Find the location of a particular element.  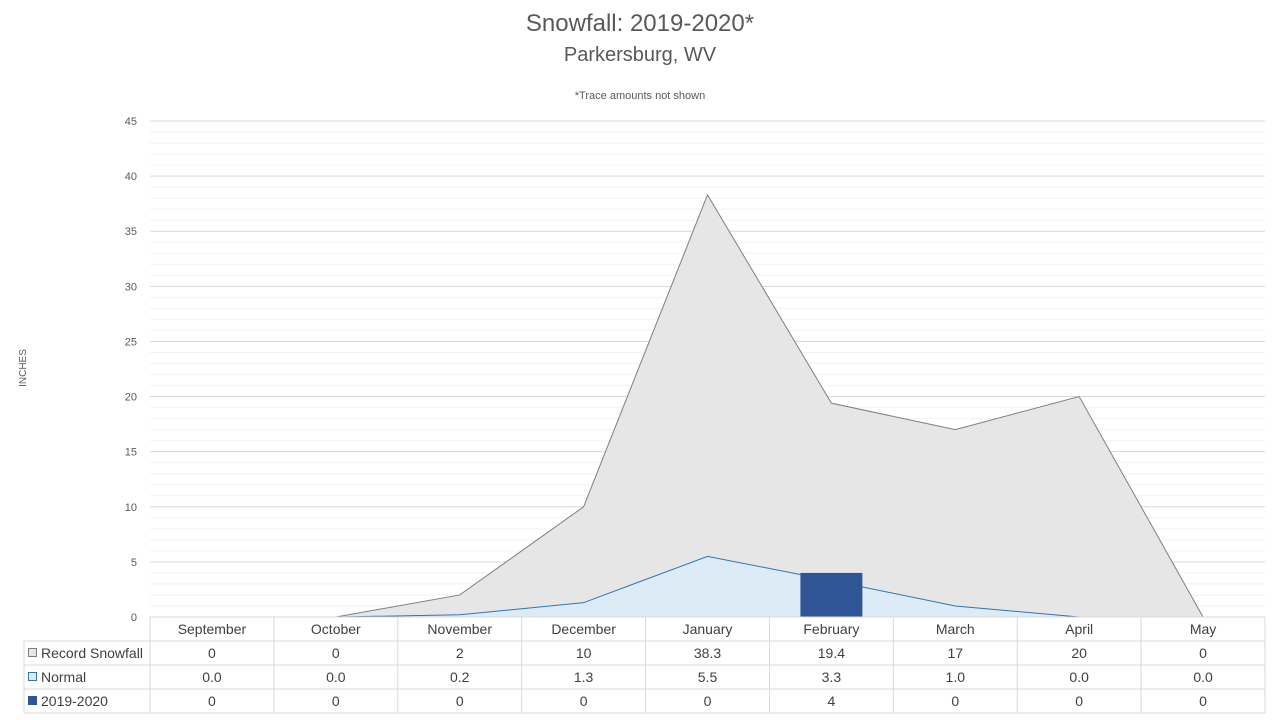

y-tick-label: 0 is located at coordinates (134, 618).